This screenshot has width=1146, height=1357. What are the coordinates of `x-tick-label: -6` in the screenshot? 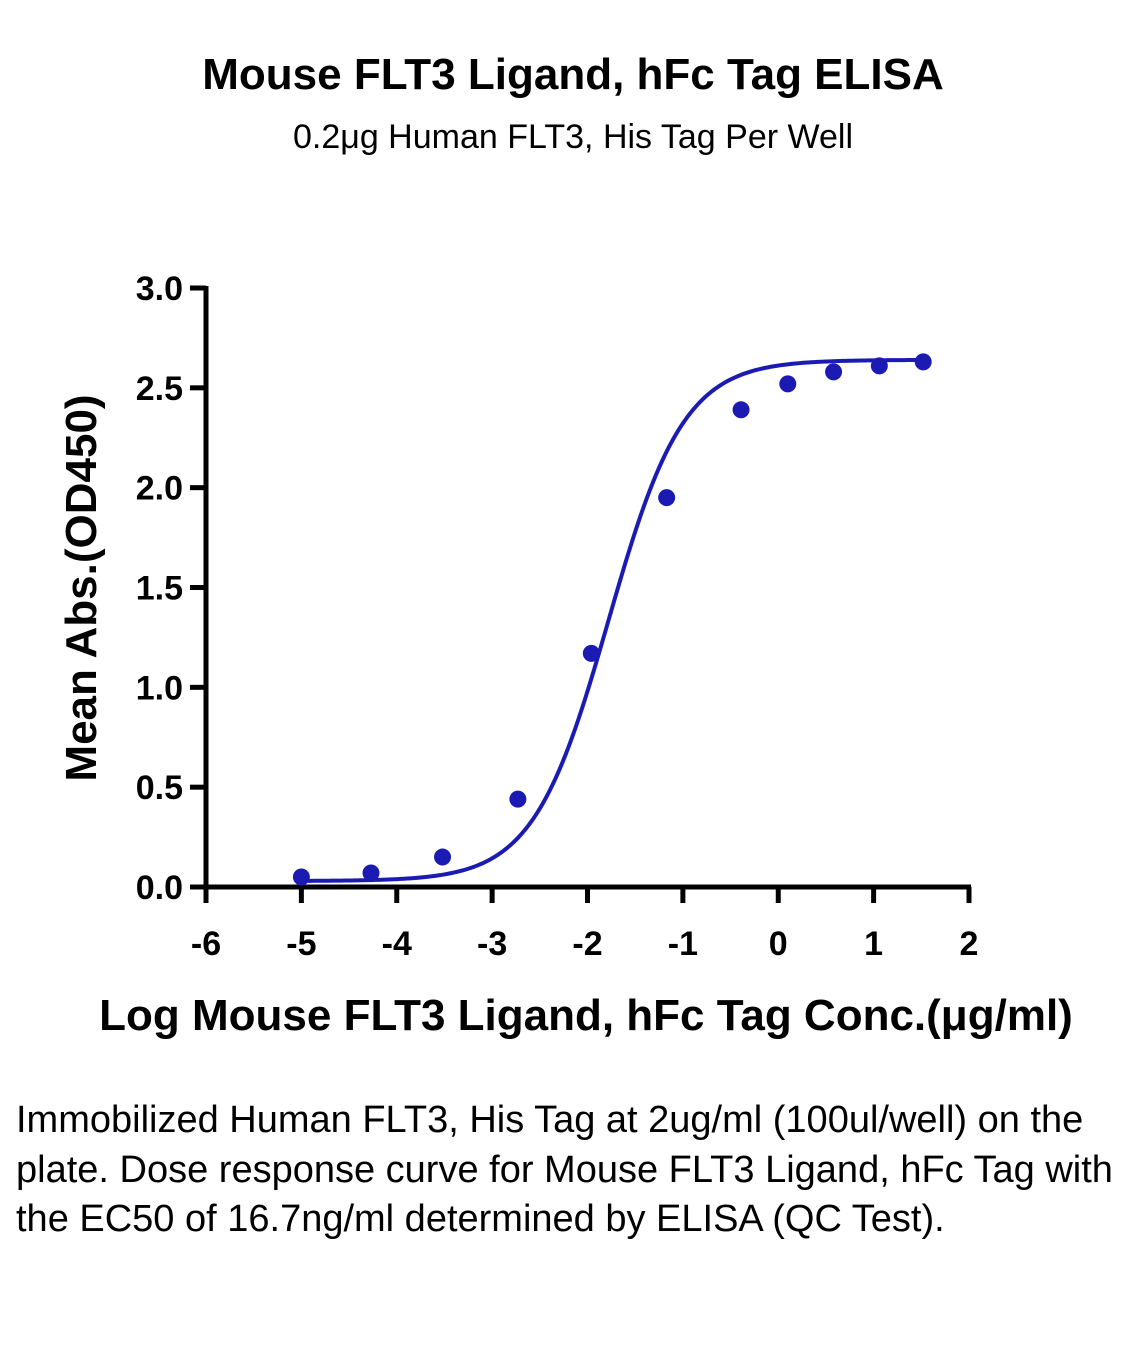 It's located at (206, 944).